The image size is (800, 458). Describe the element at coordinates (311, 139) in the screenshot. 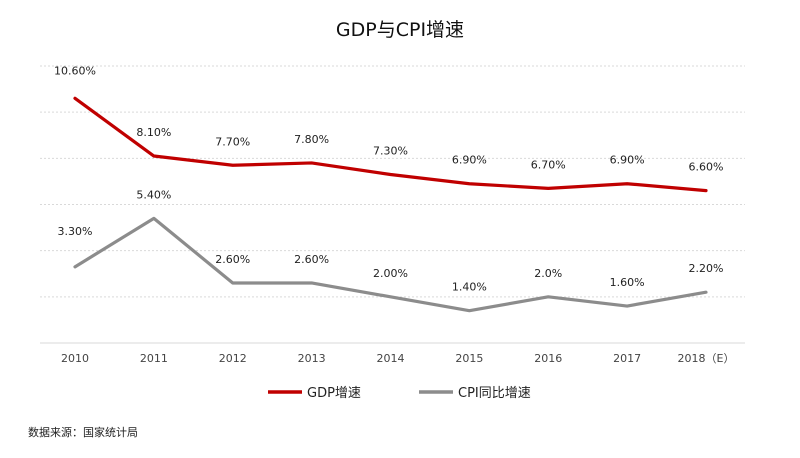

I see `data-label: 7.80%` at that location.